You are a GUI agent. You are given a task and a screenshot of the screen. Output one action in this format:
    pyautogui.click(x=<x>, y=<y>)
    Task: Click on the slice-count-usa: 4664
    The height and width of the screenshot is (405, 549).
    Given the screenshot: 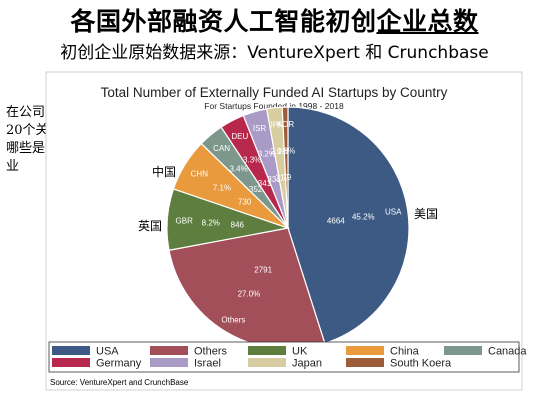 What is the action you would take?
    pyautogui.click(x=336, y=221)
    